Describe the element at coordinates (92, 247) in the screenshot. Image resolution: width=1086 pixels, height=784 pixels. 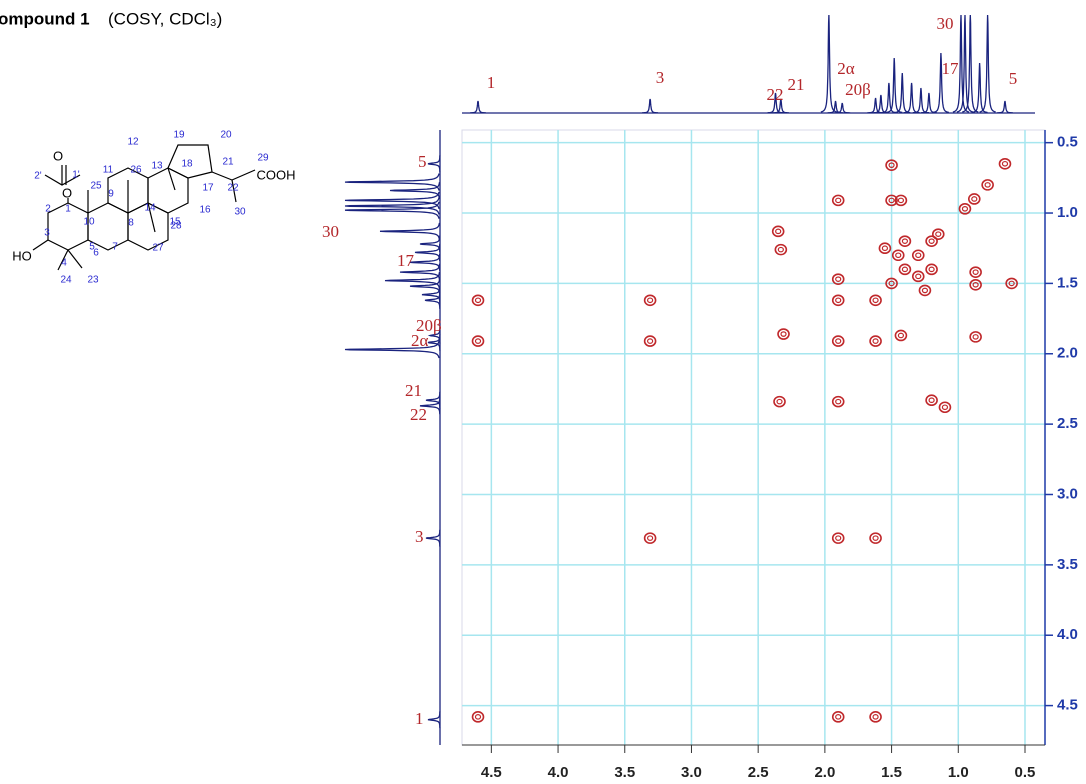
I see `atom-label: 5` at that location.